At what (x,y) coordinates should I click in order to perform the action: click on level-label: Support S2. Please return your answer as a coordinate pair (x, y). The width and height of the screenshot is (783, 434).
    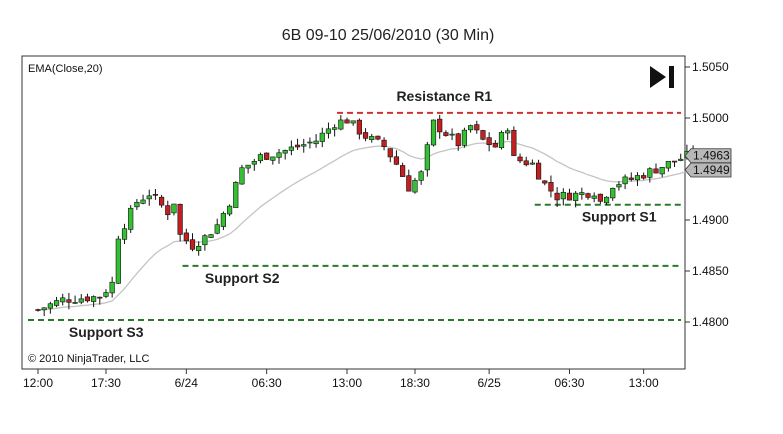
    Looking at the image, I should click on (242, 278).